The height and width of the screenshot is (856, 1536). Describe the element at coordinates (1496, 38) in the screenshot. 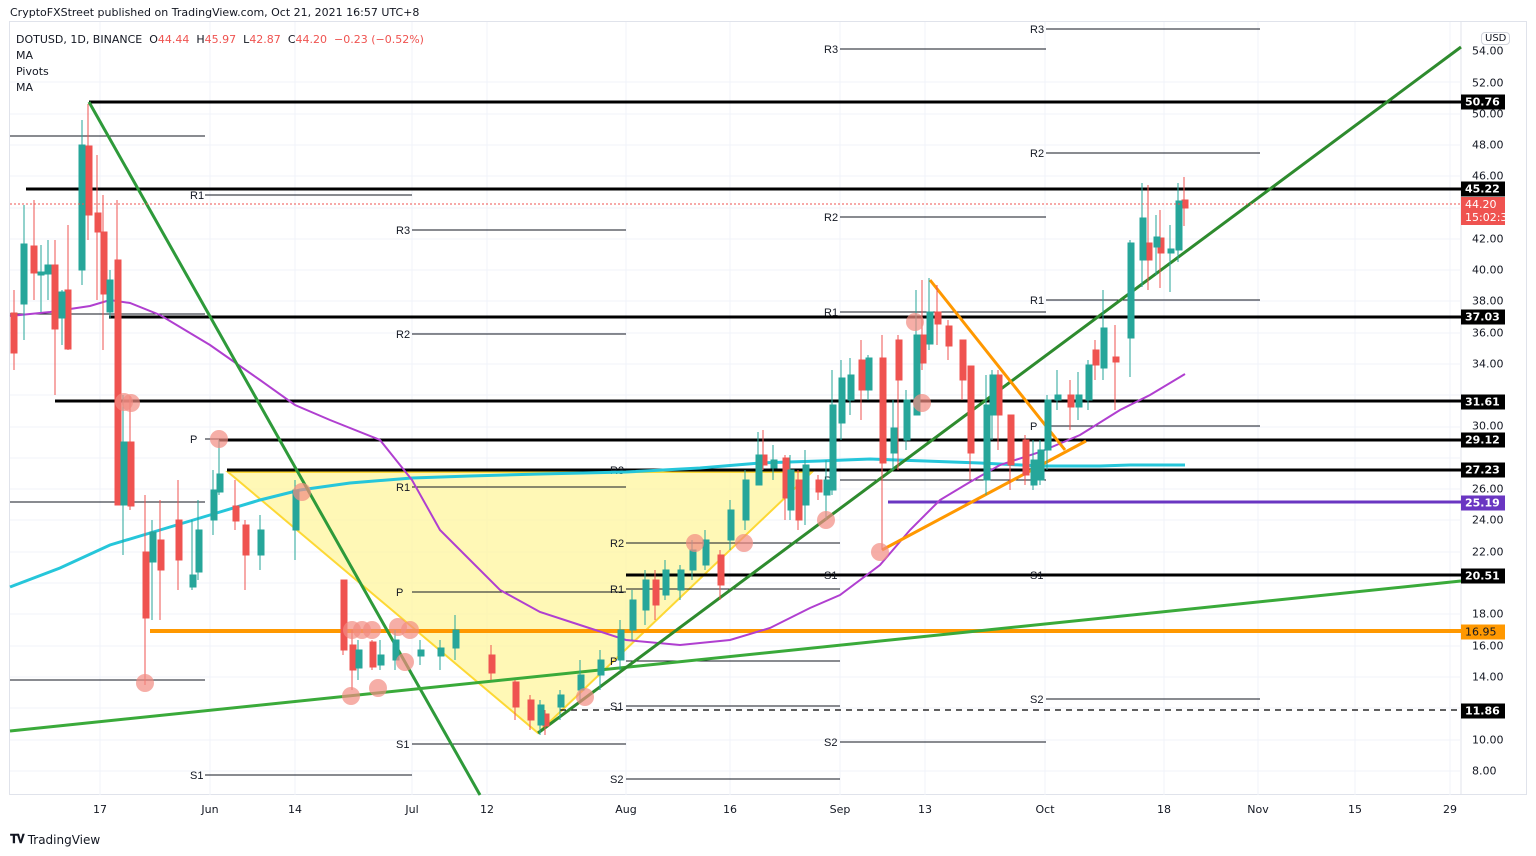

I see `currency-button: USD` at that location.